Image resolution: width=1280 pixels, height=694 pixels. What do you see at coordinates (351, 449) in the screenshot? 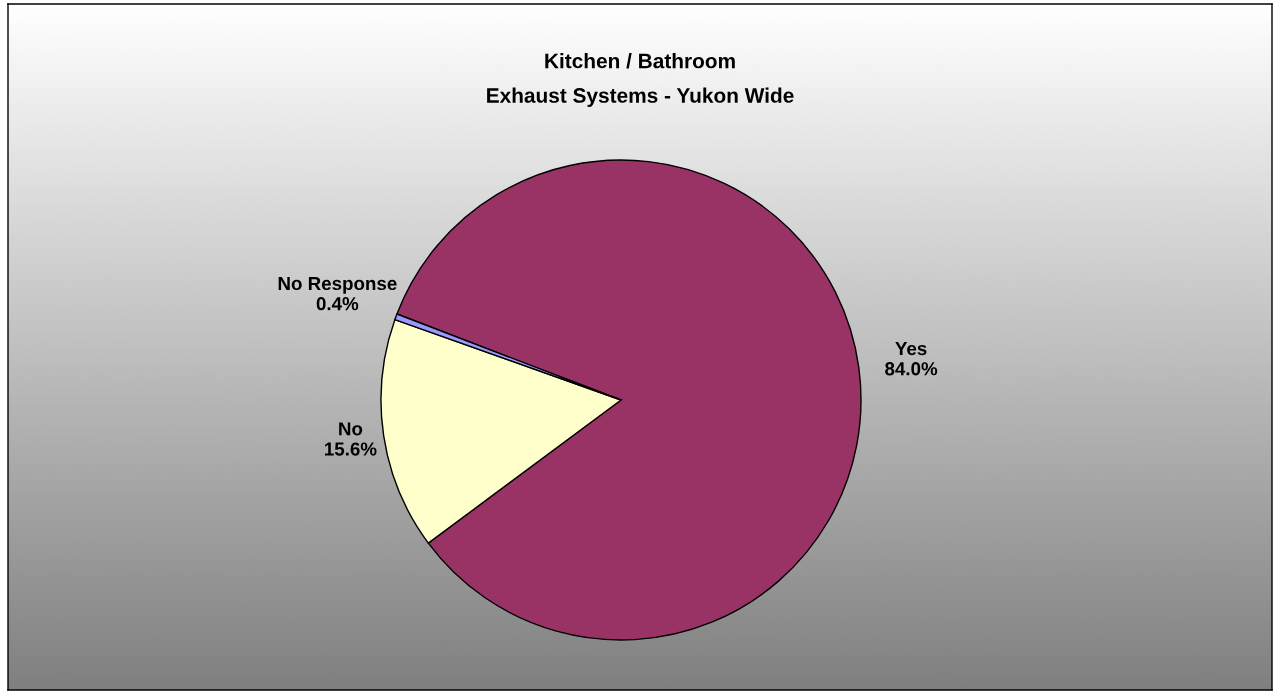
I see `data-label: 15.6%` at bounding box center [351, 449].